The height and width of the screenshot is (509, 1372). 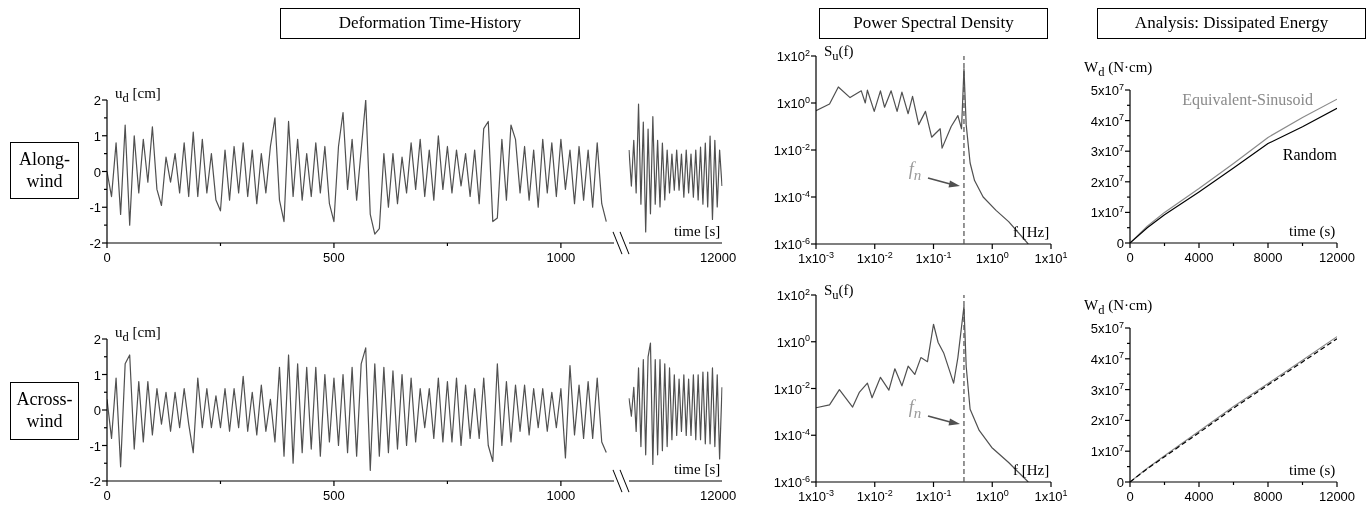 What do you see at coordinates (1247, 100) in the screenshot?
I see `series-label: Equivalent-Sinusoid` at bounding box center [1247, 100].